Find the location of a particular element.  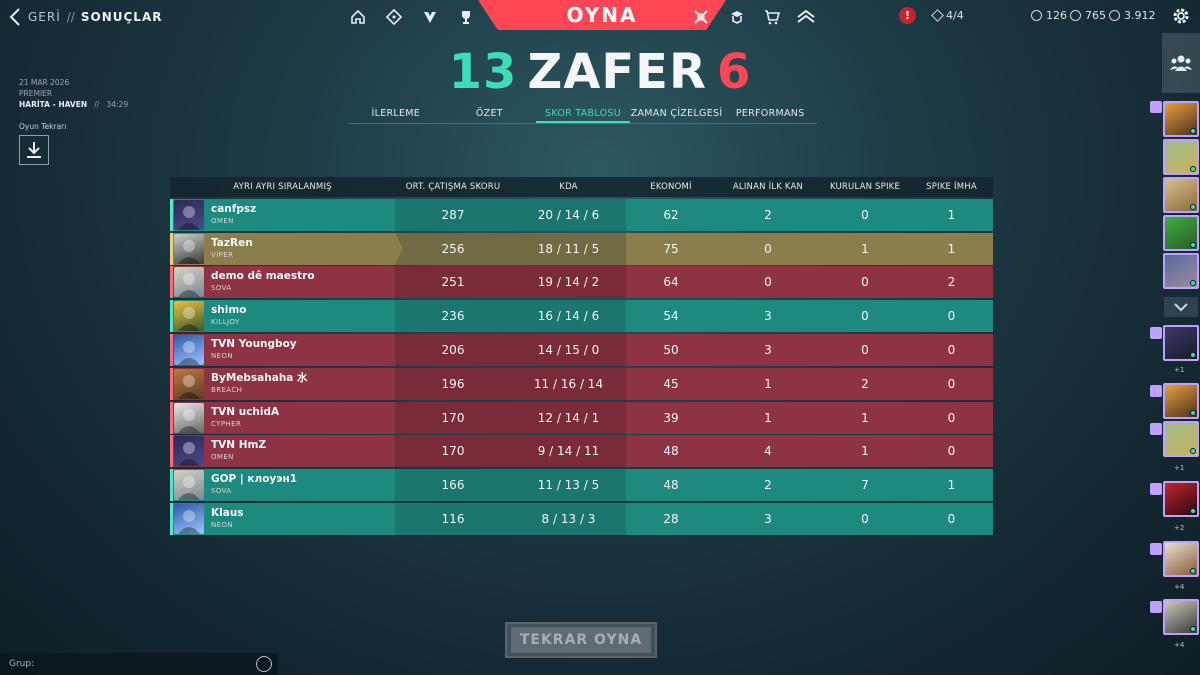

table-row: GOP | клоуэн1 SOVA 166 11 / 13 / 5 48 2 7 1 is located at coordinates (581, 485).